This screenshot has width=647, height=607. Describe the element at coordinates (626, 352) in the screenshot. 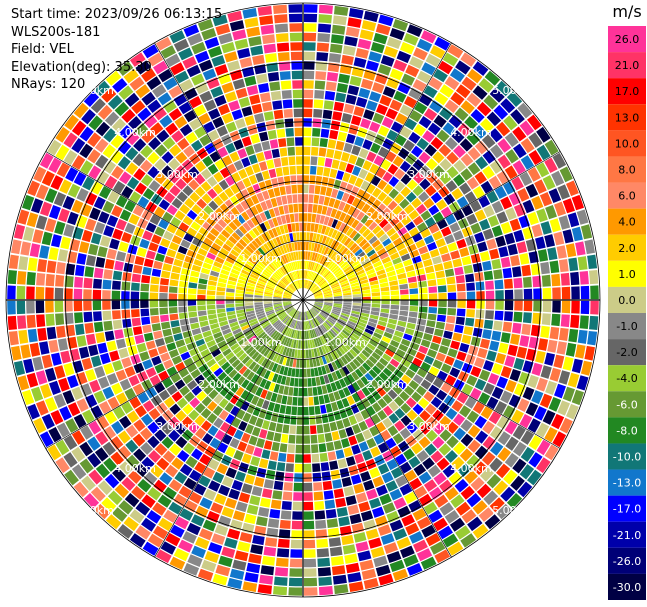

I see `colorbar-tick-label: -2.0` at that location.